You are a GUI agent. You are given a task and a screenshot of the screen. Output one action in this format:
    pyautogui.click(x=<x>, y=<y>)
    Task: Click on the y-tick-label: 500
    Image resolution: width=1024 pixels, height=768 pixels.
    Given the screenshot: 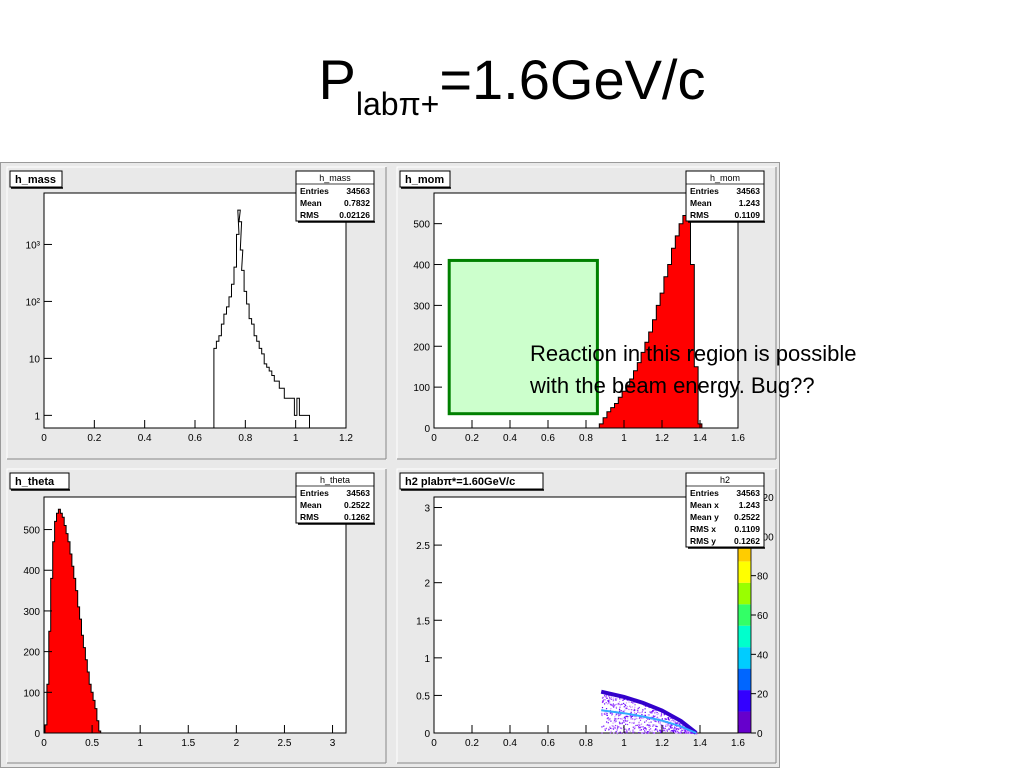 What is the action you would take?
    pyautogui.click(x=421, y=225)
    